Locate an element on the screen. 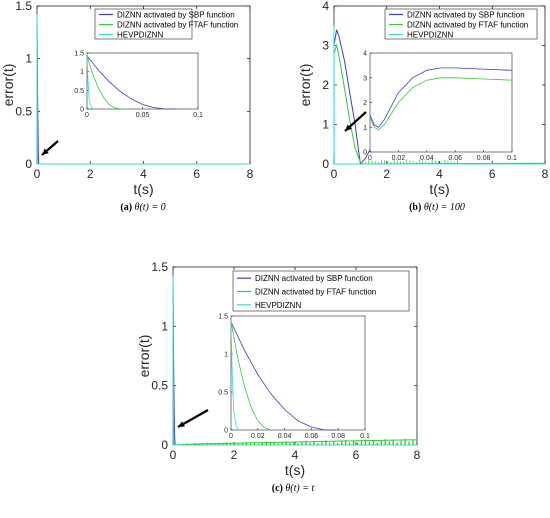  inset-plot: 0 0.02 0.04 0.06 0.08 0.1 0 0.5 1 1.5 is located at coordinates (294, 377).